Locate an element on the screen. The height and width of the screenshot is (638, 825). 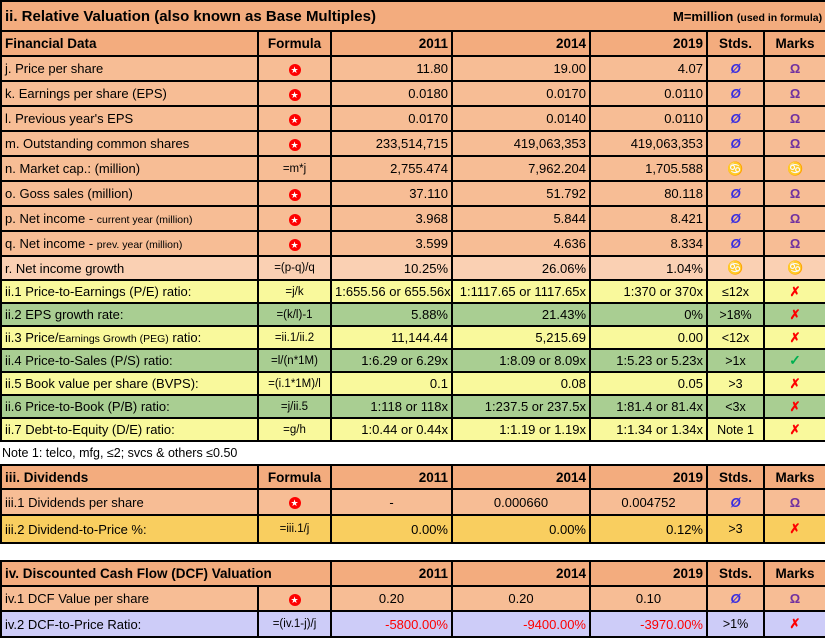
cell-2019-iv2: -3970.00% is located at coordinates (648, 624).